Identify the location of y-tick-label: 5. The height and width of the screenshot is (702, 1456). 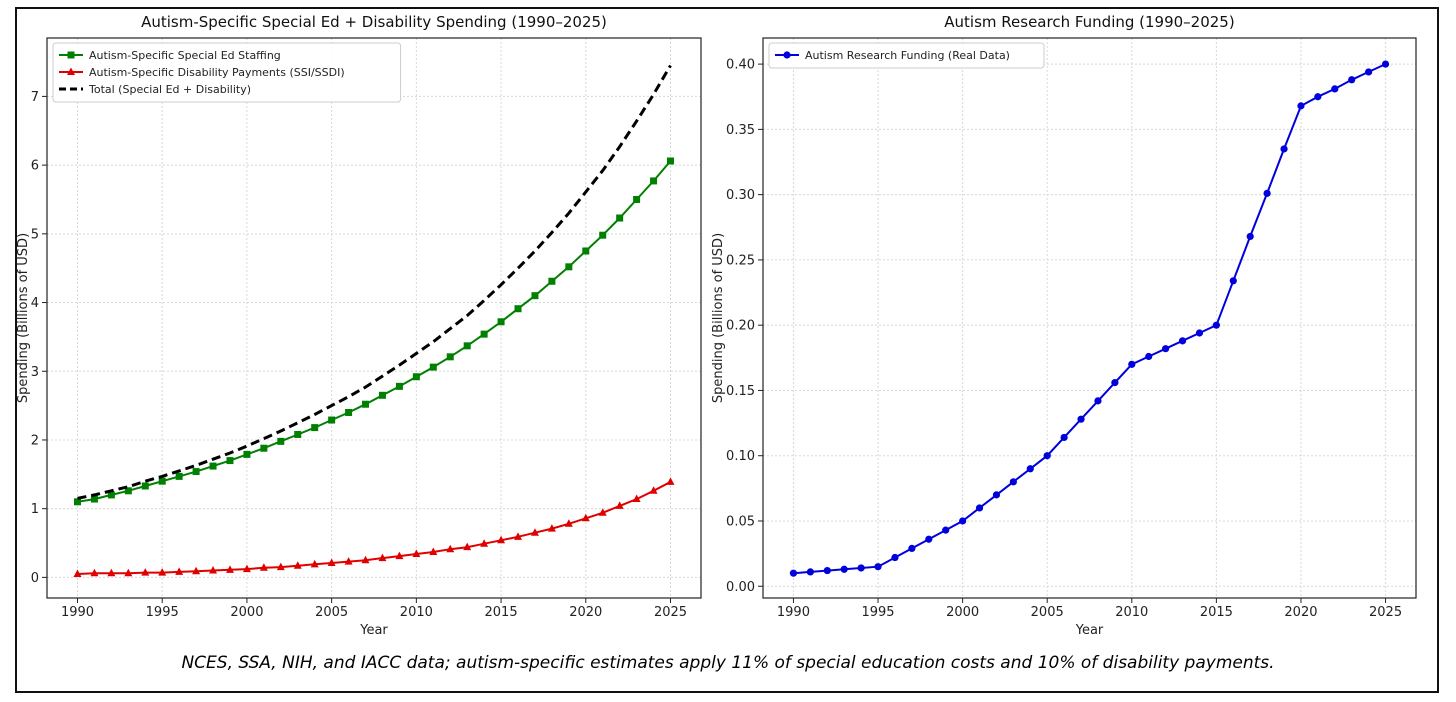
(35, 234).